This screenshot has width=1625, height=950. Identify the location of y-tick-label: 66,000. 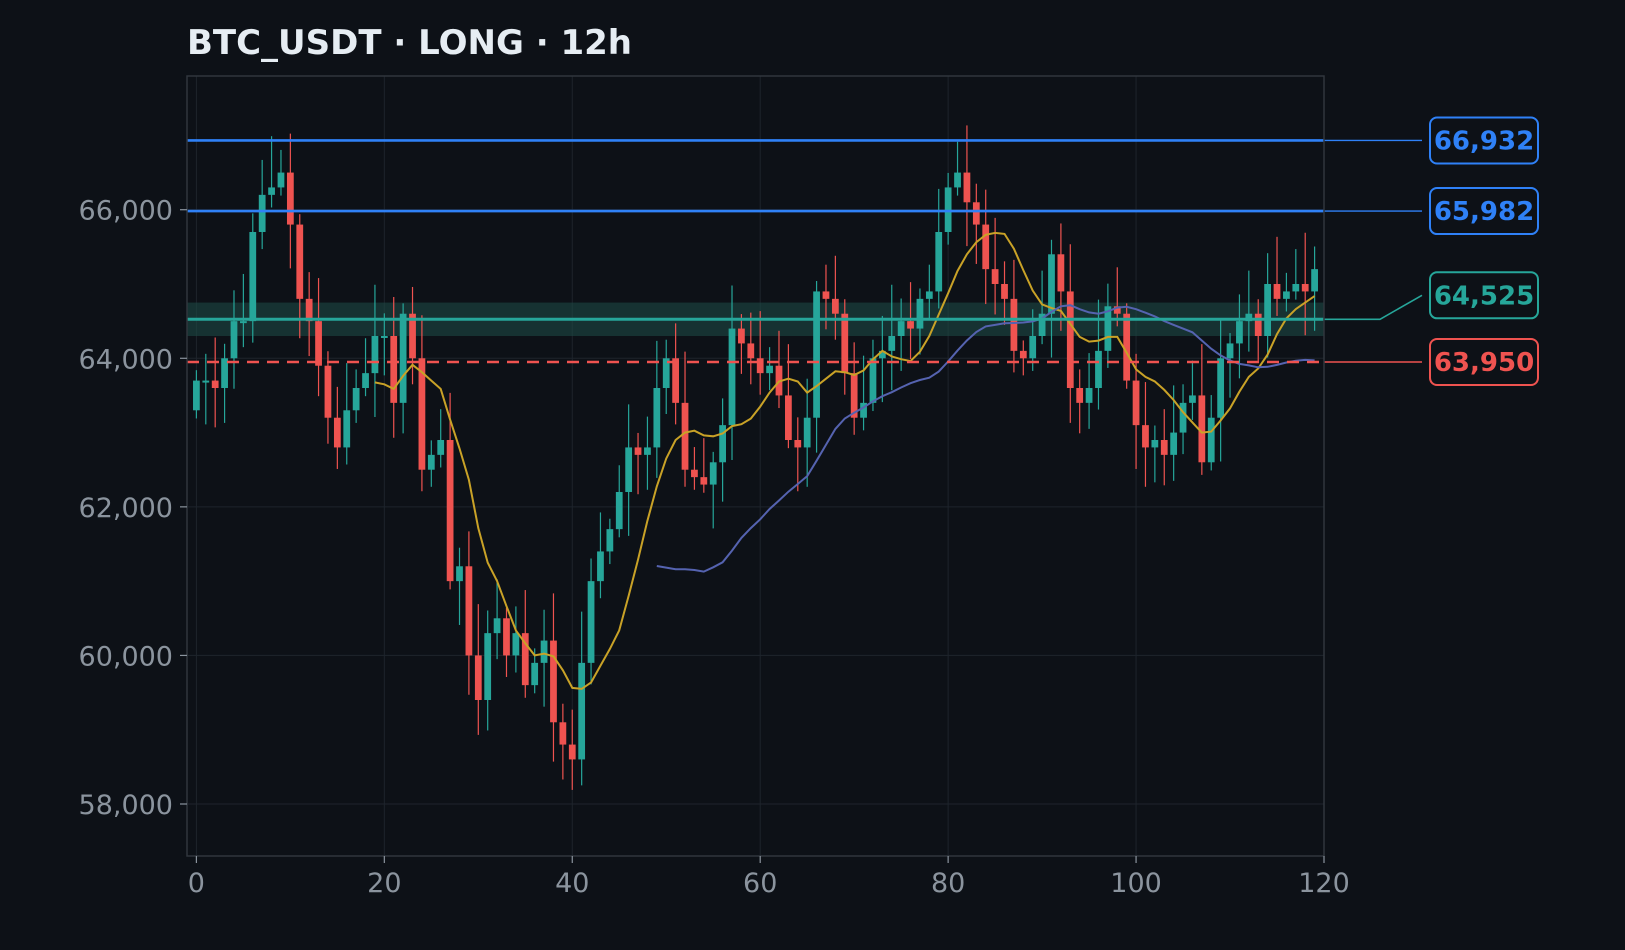
(126, 211).